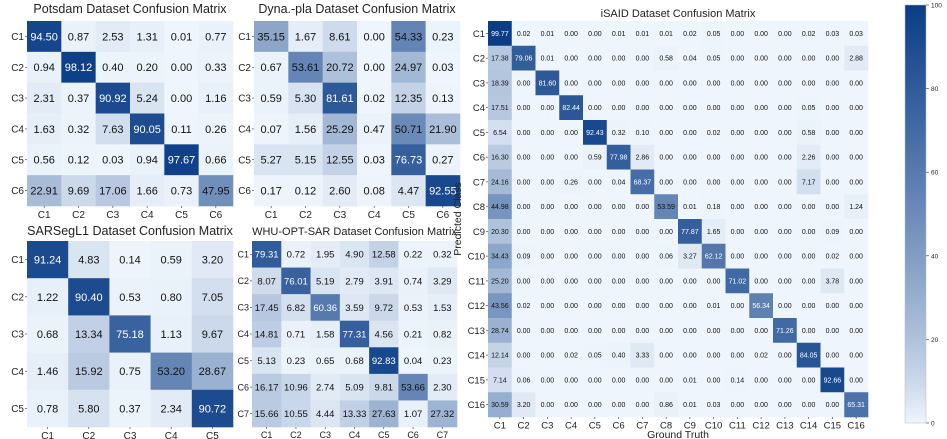  Describe the element at coordinates (244, 191) in the screenshot. I see `y-tick-label: C6` at that location.